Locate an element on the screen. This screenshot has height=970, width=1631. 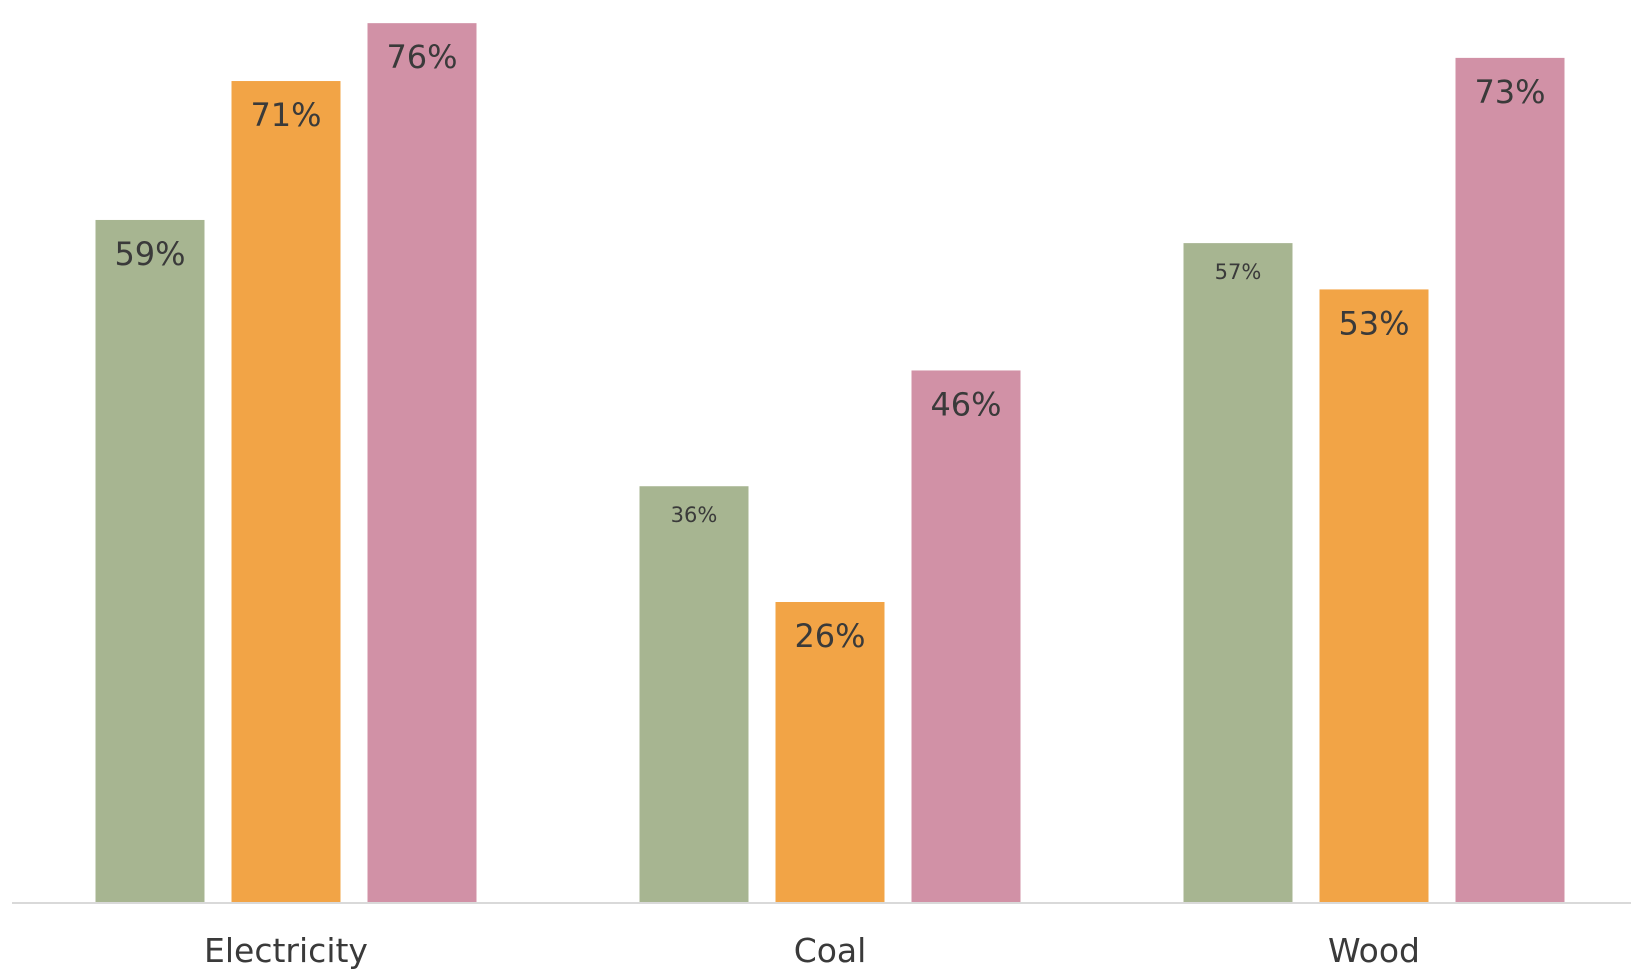
data-label-coal-series-1: 36% is located at coordinates (694, 515).